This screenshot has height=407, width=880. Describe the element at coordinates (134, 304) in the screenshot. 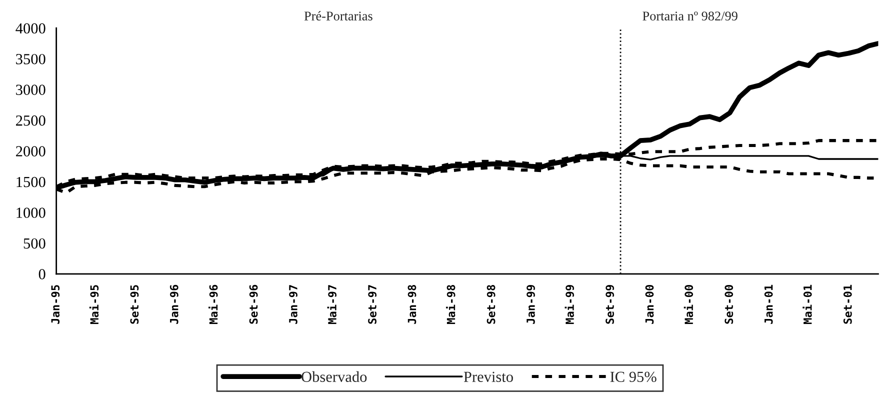

I see `x-tick-label: Set-95` at that location.